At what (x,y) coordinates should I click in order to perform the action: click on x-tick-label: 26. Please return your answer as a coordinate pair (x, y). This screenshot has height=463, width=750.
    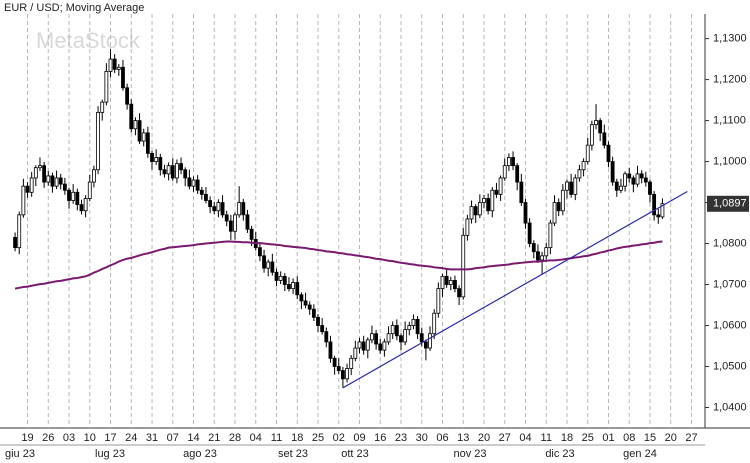
    Looking at the image, I should click on (48, 438).